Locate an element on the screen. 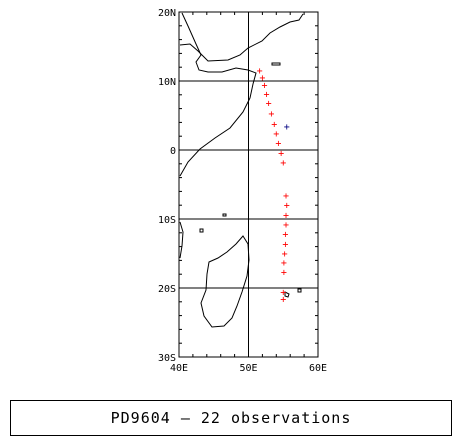 This screenshot has height=443, width=465. lat-tick-label: 0 is located at coordinates (173, 151).